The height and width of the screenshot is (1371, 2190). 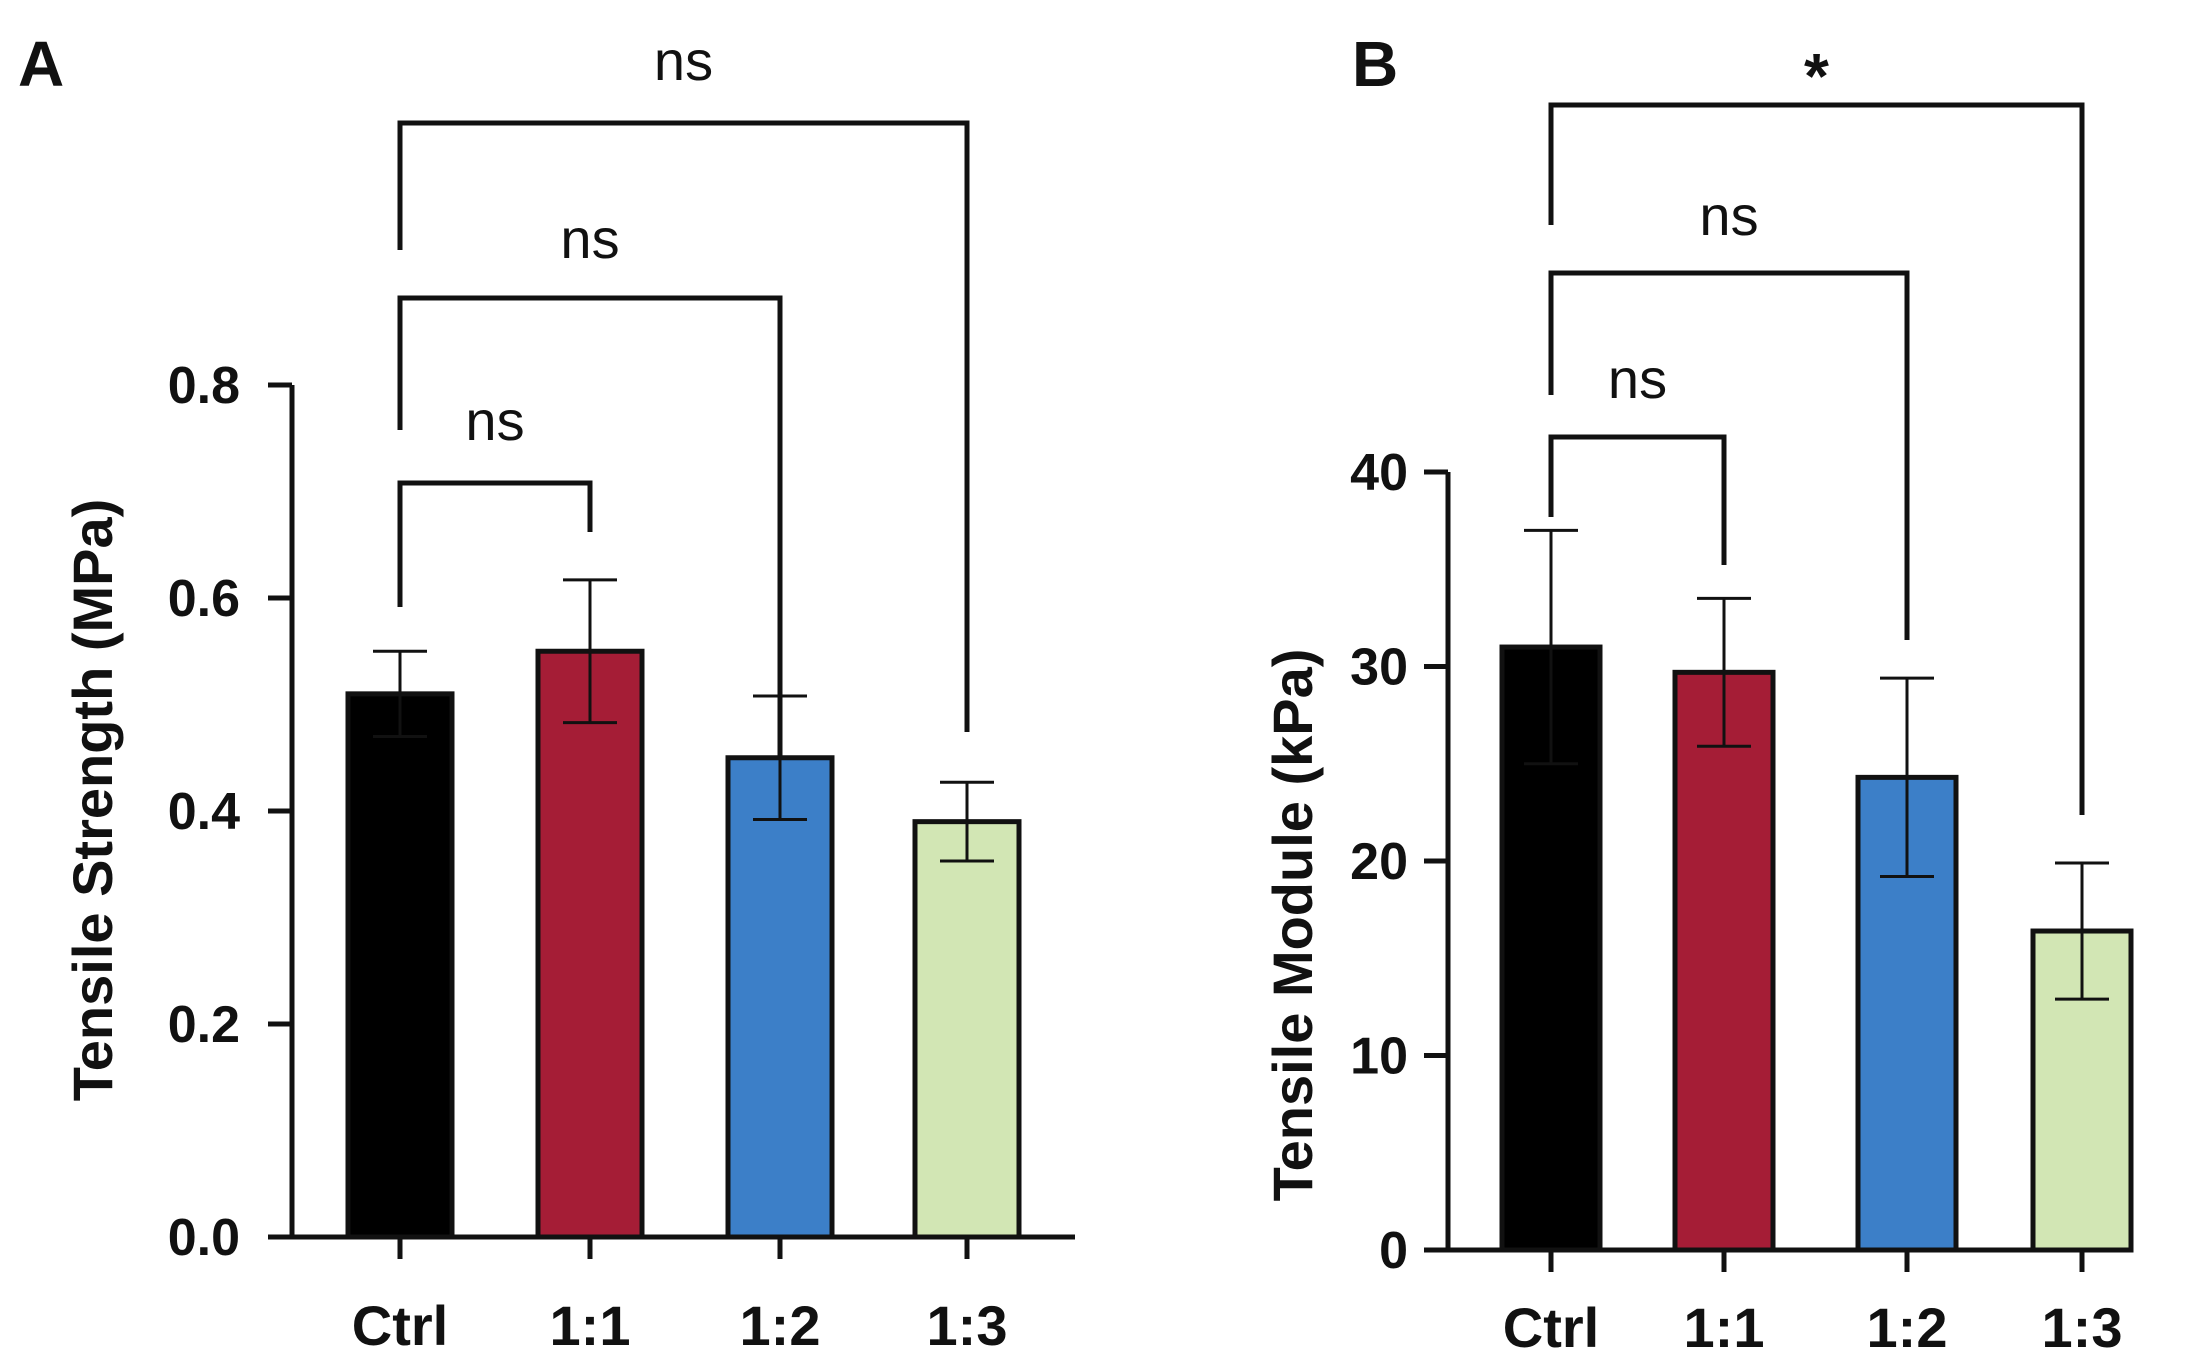 I want to click on panel-a-category-label: 1:3, so click(x=967, y=1325).